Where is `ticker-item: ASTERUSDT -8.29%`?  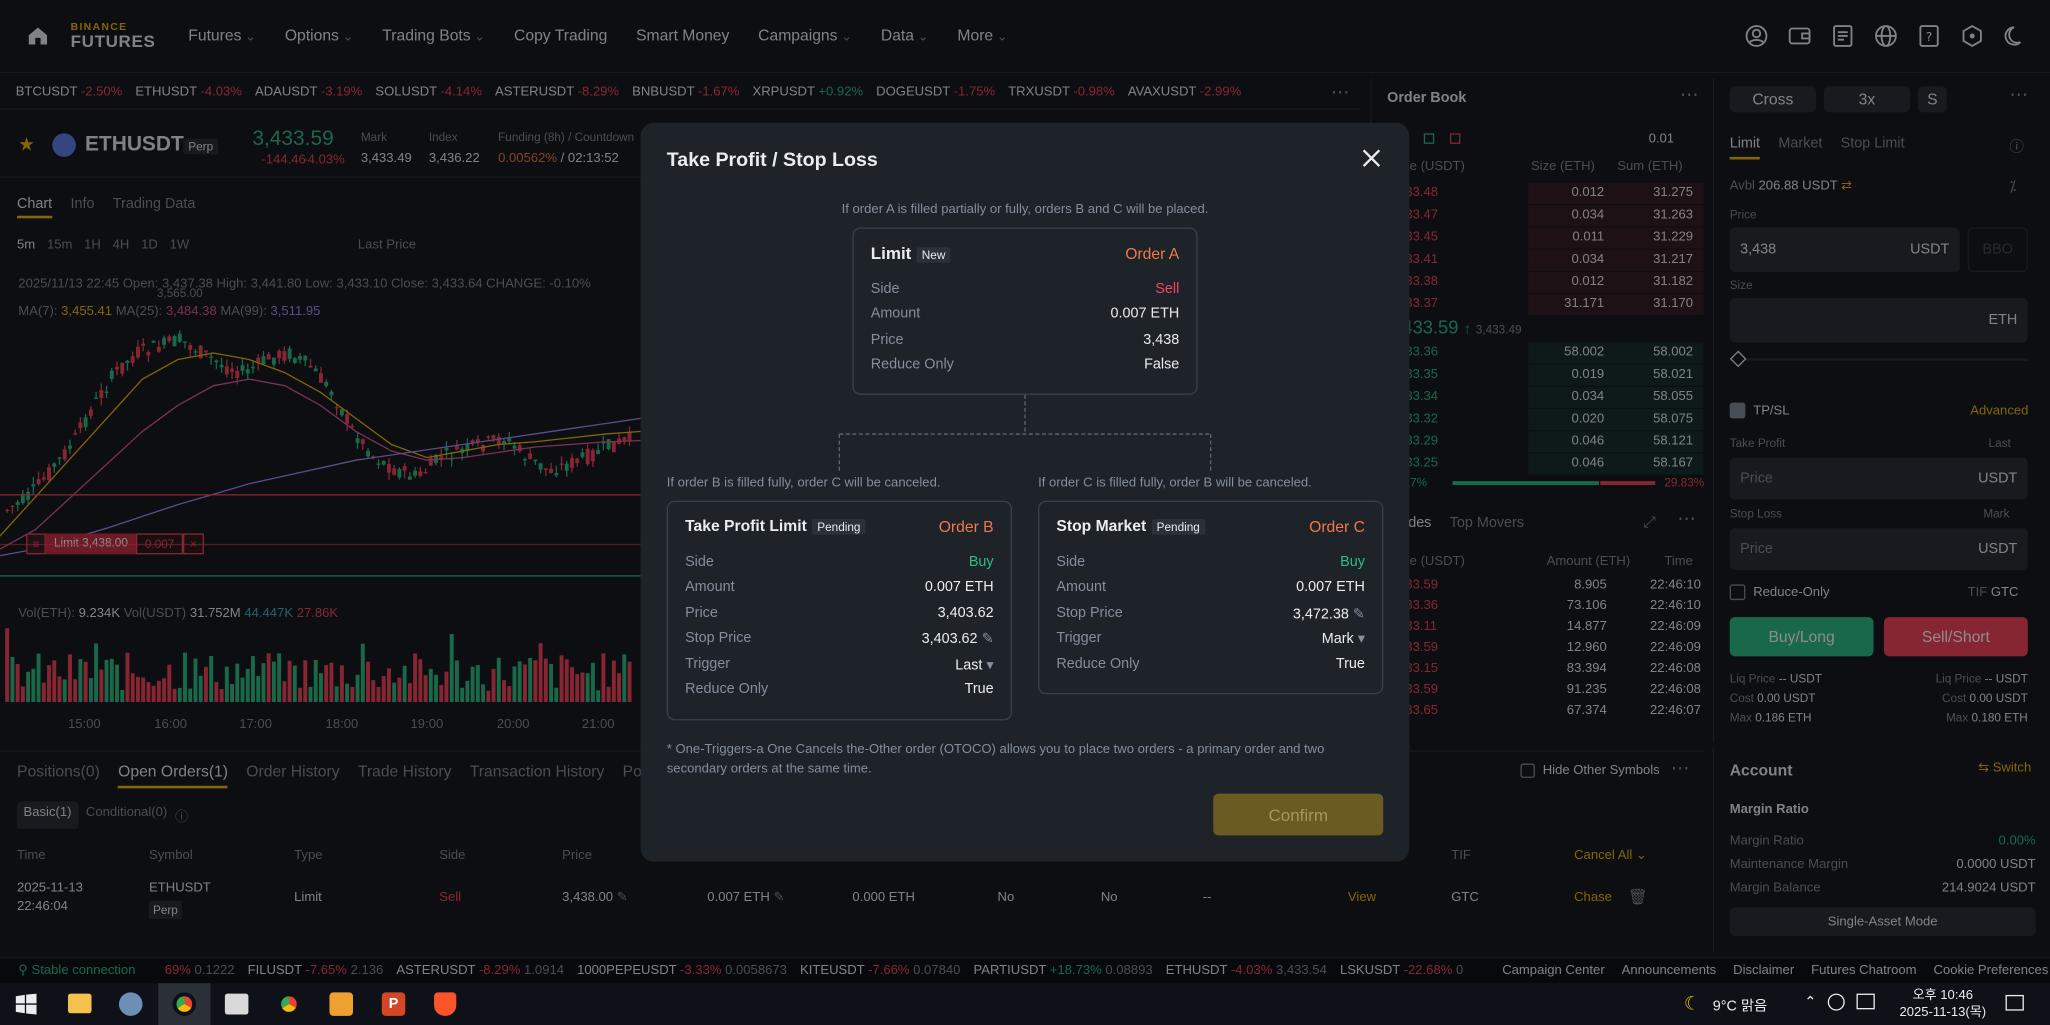
ticker-item: ASTERUSDT -8.29% is located at coordinates (557, 93).